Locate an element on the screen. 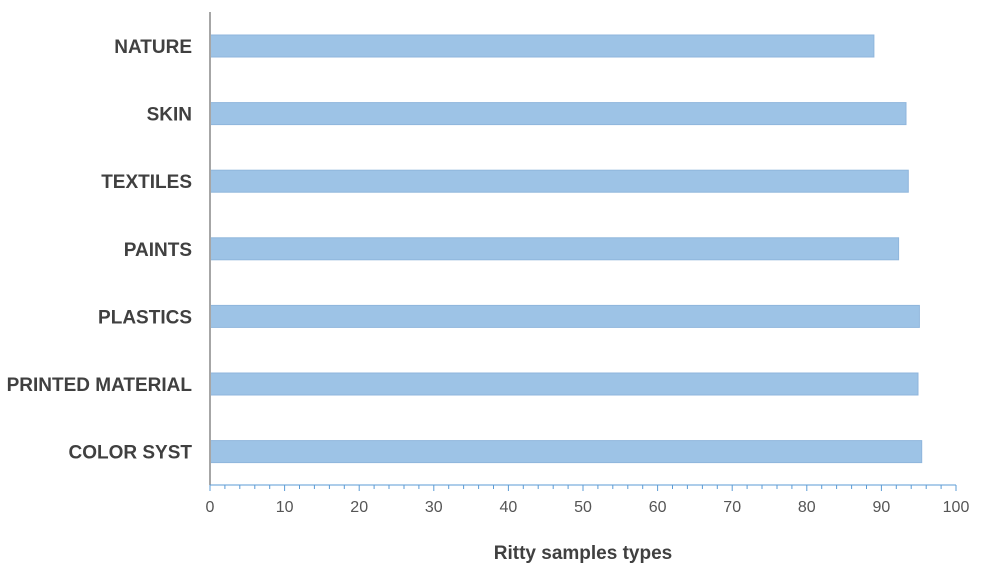 This screenshot has height=567, width=988. category-label: SKIN is located at coordinates (169, 115).